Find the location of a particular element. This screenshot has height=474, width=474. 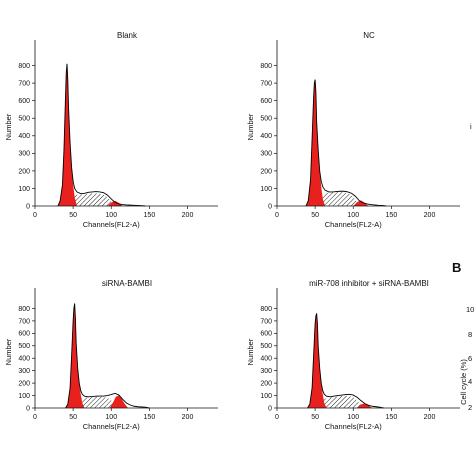

side-tick-fragment: 6 is located at coordinates (470, 358).